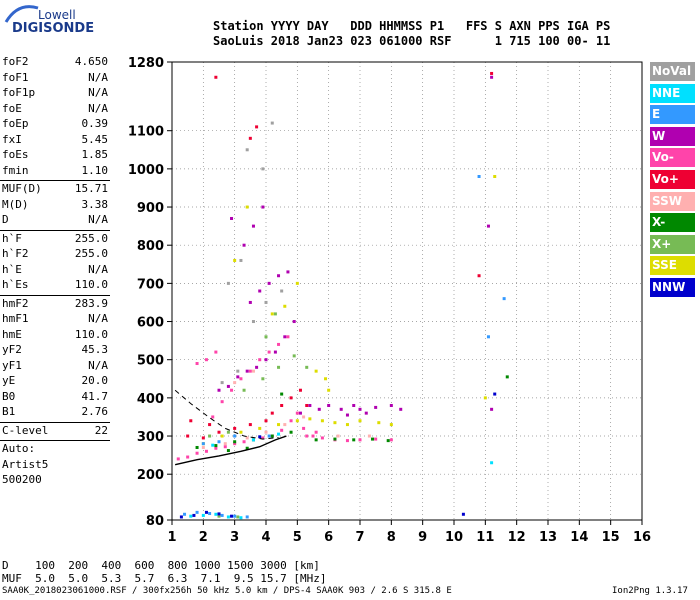  Describe the element at coordinates (328, 537) in the screenshot. I see `x-tick-label: 6` at that location.